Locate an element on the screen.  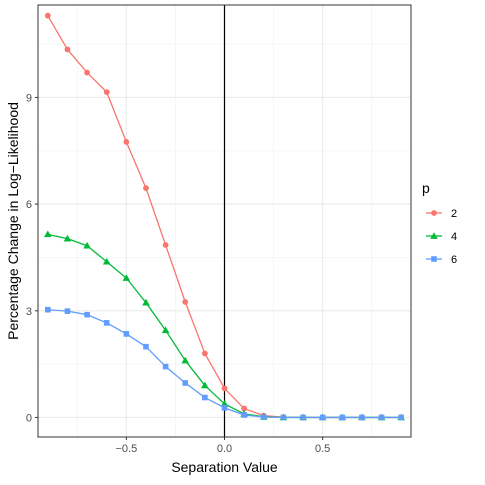
x-tick-label: −0.5 is located at coordinates (126, 449).